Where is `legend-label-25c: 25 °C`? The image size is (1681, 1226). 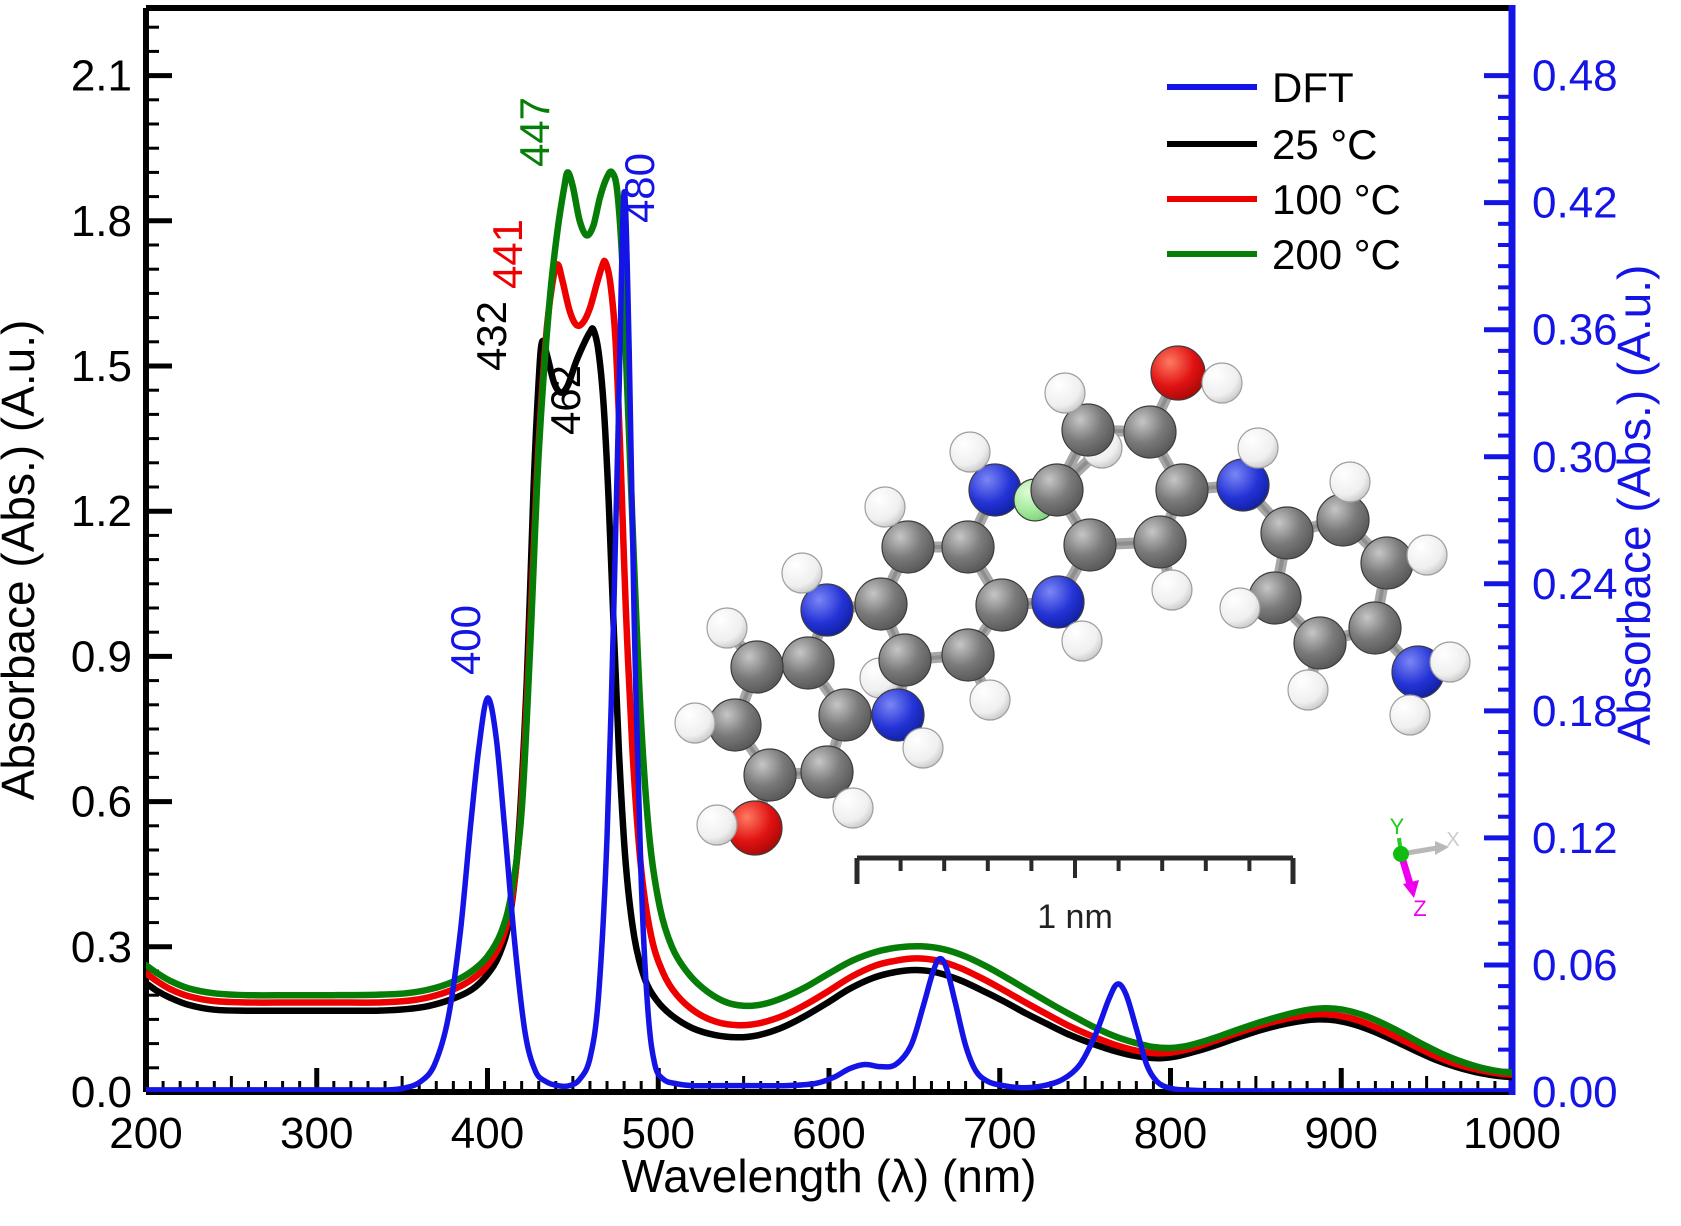 legend-label-25c: 25 °C is located at coordinates (1325, 144).